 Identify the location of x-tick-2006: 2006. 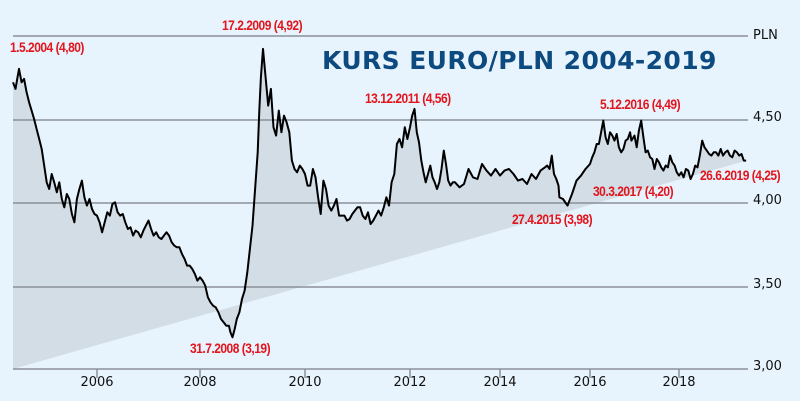
(97, 382).